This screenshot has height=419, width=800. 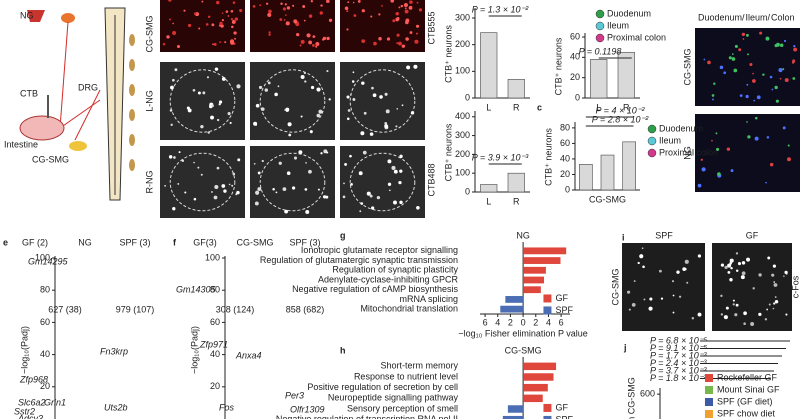 I want to click on column-label: GF, so click(x=752, y=235).